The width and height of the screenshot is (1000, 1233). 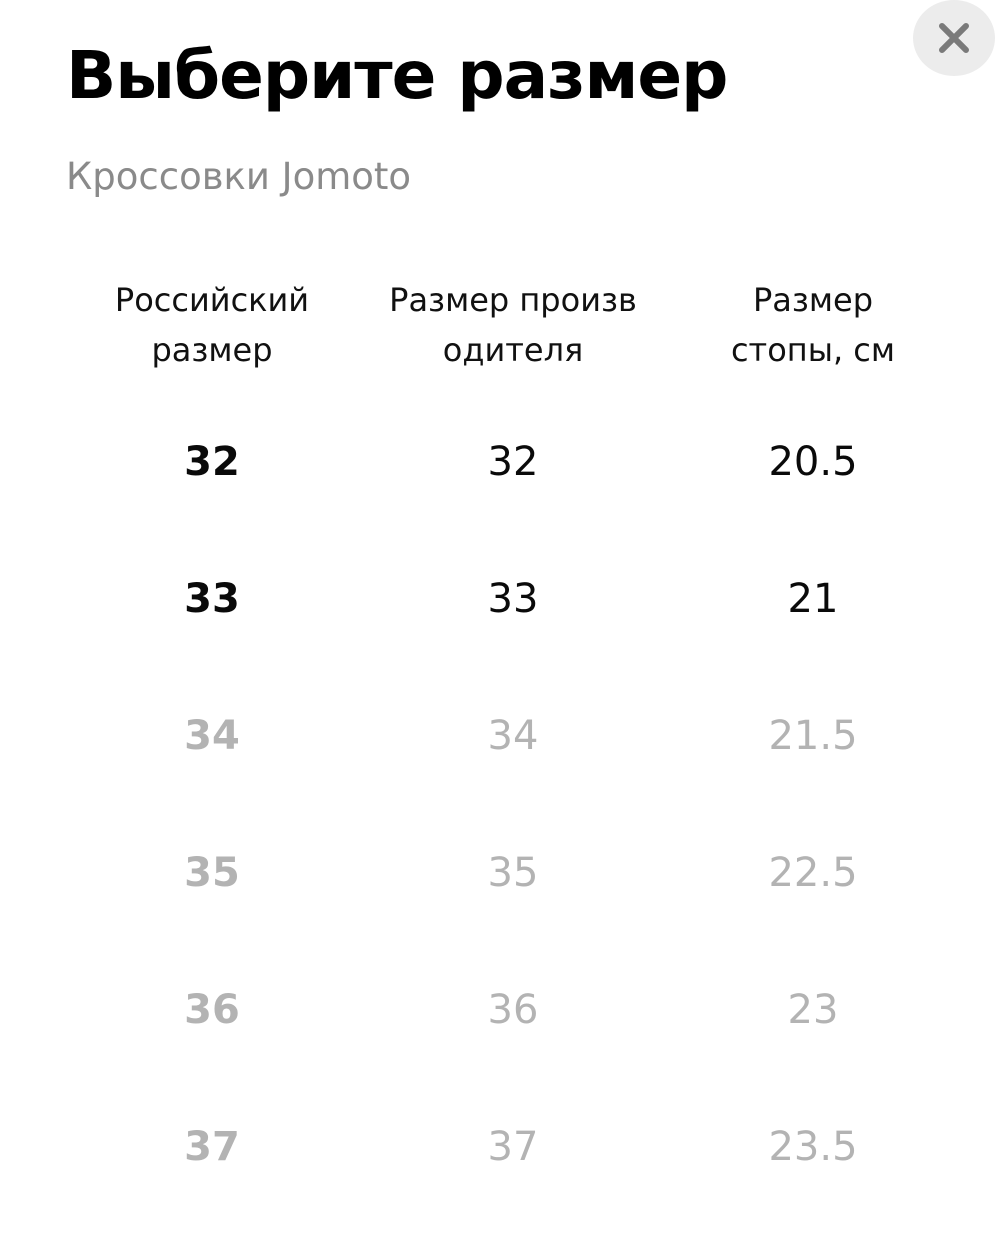 What do you see at coordinates (513, 1147) in the screenshot?
I see `maker-size-value: 37` at bounding box center [513, 1147].